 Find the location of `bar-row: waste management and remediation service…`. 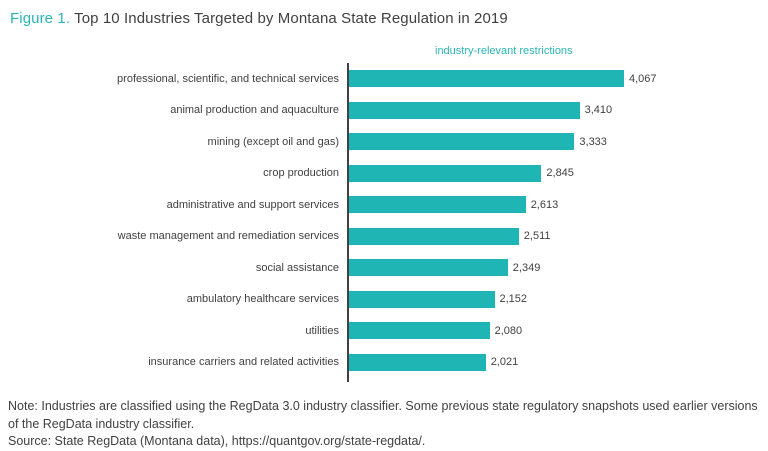

bar-row: waste management and remediation service… is located at coordinates (443, 237).